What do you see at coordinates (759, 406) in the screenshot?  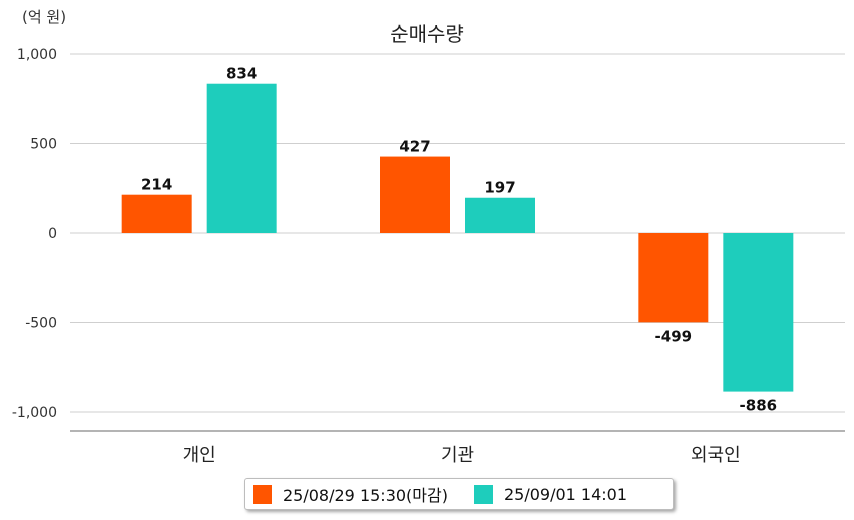 I see `data-label: -886` at bounding box center [759, 406].